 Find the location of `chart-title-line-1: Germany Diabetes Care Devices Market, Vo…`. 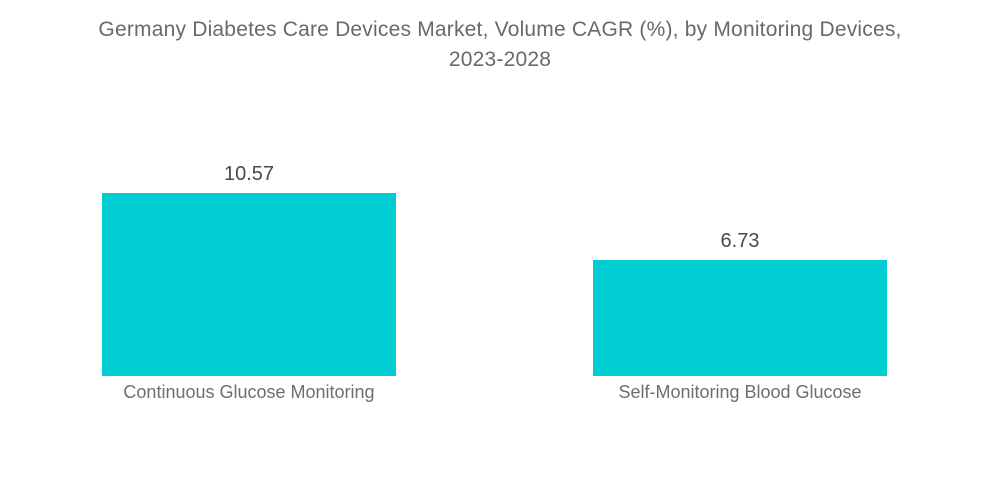

chart-title-line-1: Germany Diabetes Care Devices Market, Vo… is located at coordinates (500, 29).